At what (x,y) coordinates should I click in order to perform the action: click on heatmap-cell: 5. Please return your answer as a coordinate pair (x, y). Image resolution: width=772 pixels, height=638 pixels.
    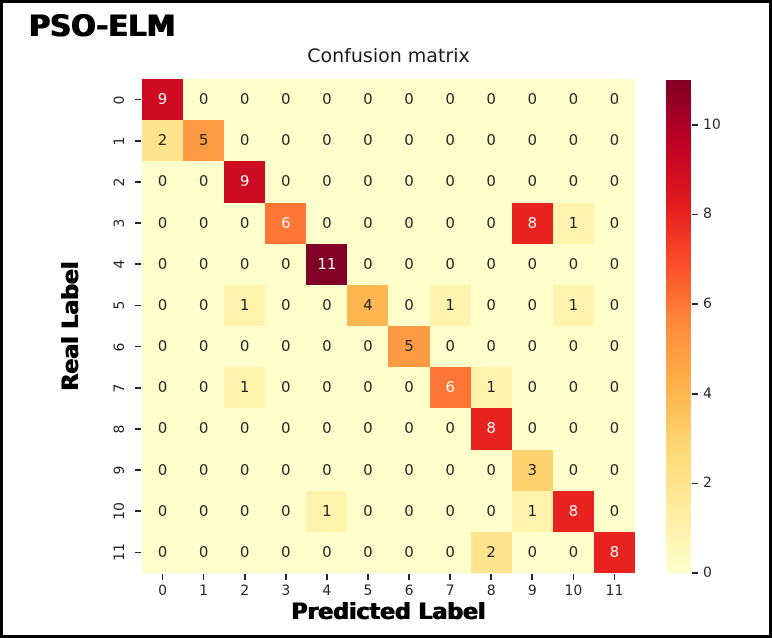
    Looking at the image, I should click on (409, 347).